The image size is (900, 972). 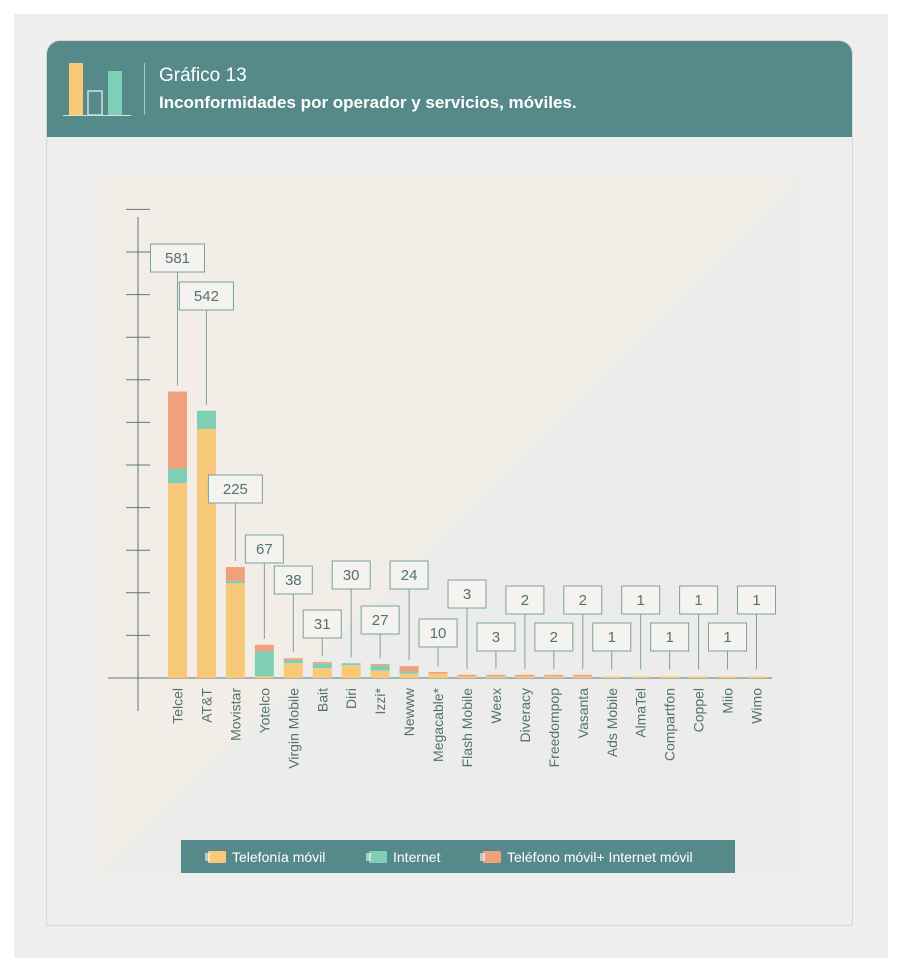 What do you see at coordinates (583, 713) in the screenshot?
I see `category-label: Vasanta` at bounding box center [583, 713].